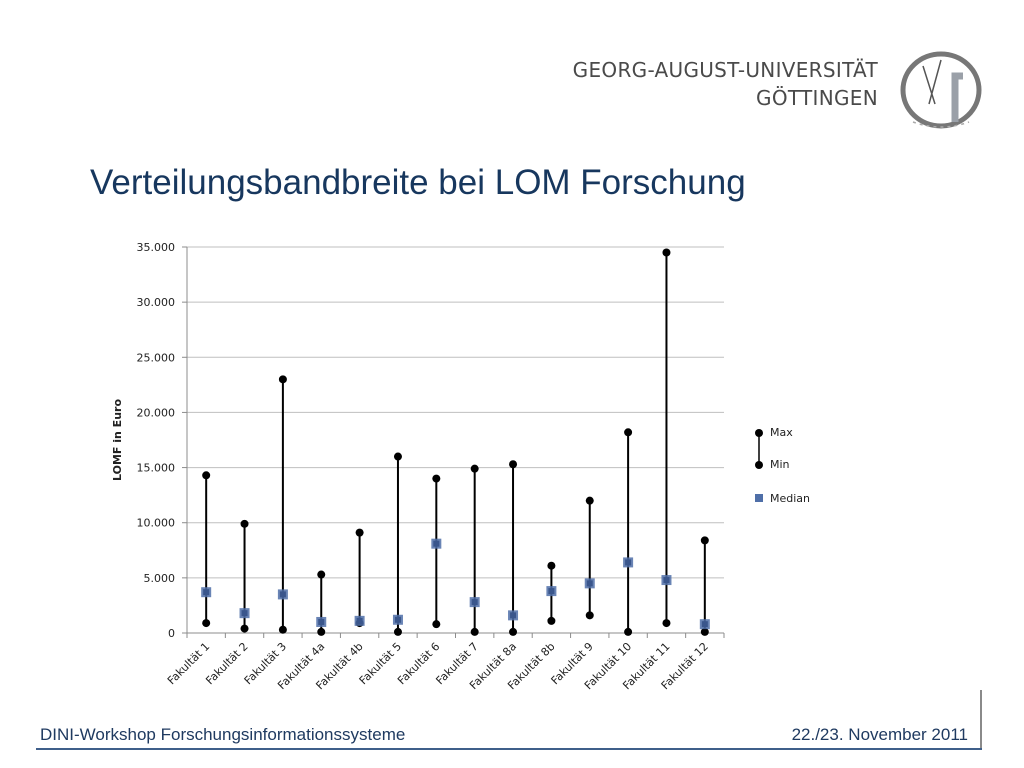  I want to click on legend-label-median: Median, so click(790, 498).